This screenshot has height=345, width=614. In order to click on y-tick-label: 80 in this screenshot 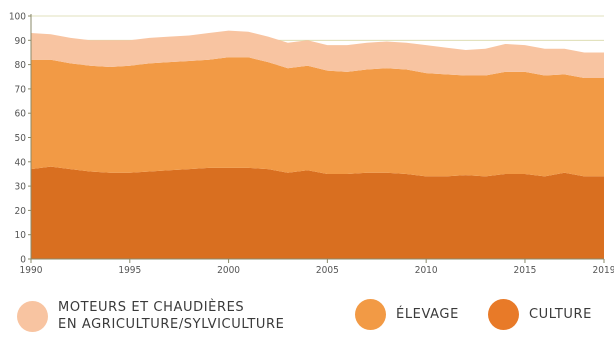, I will do `click(21, 65)`.